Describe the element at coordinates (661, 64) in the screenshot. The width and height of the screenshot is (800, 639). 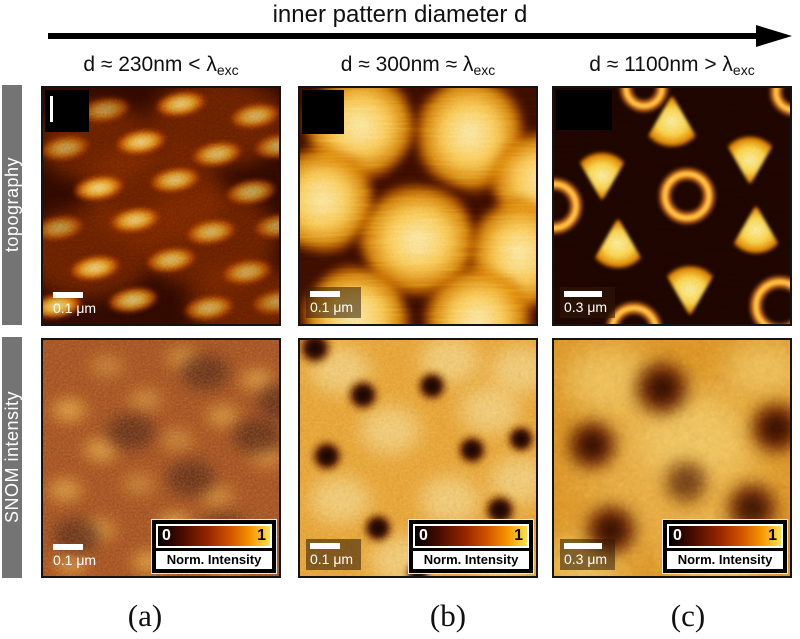
I see `column-header-c-text: d ≈ 1100nm > λ` at that location.